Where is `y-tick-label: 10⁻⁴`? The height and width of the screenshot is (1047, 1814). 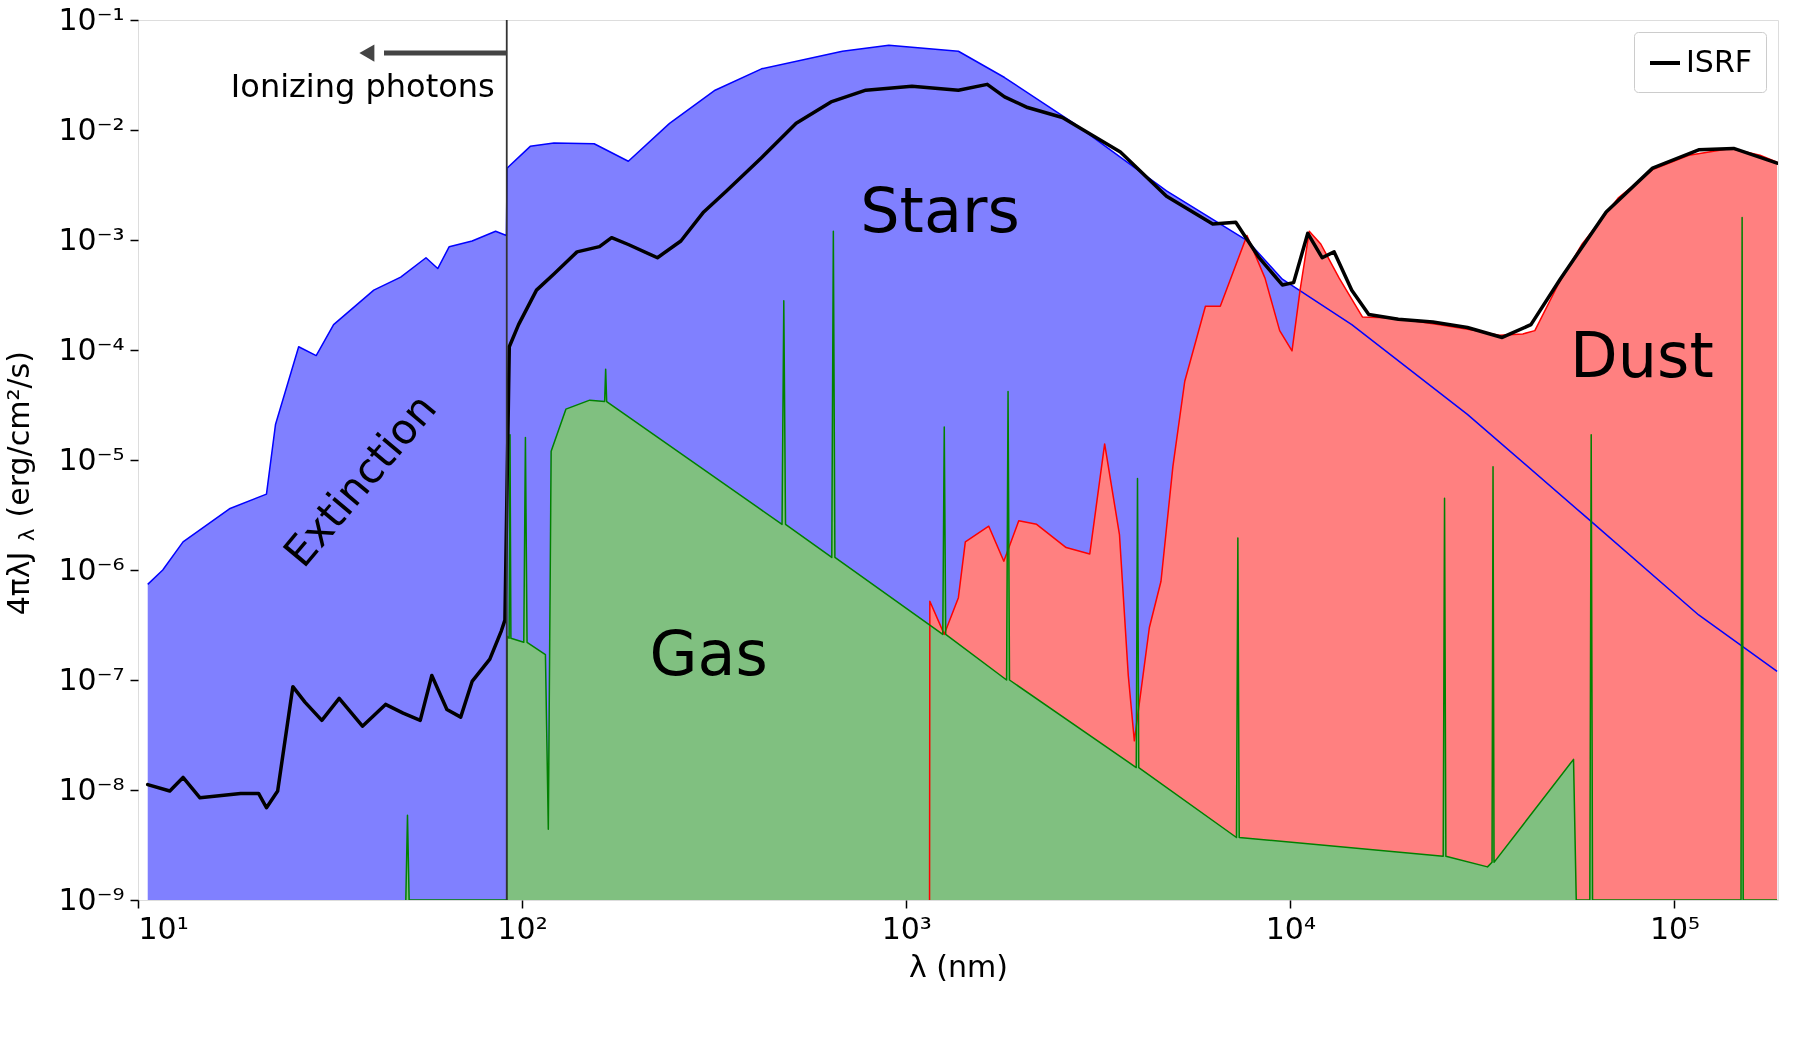 y-tick-label: 10⁻⁴ is located at coordinates (91, 349).